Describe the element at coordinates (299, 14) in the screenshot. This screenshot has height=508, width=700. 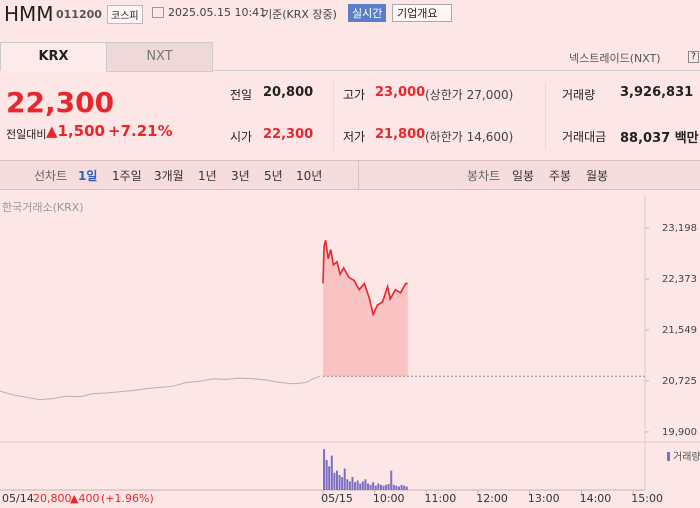
I see `basis: 기준(KRX 장중)` at that location.